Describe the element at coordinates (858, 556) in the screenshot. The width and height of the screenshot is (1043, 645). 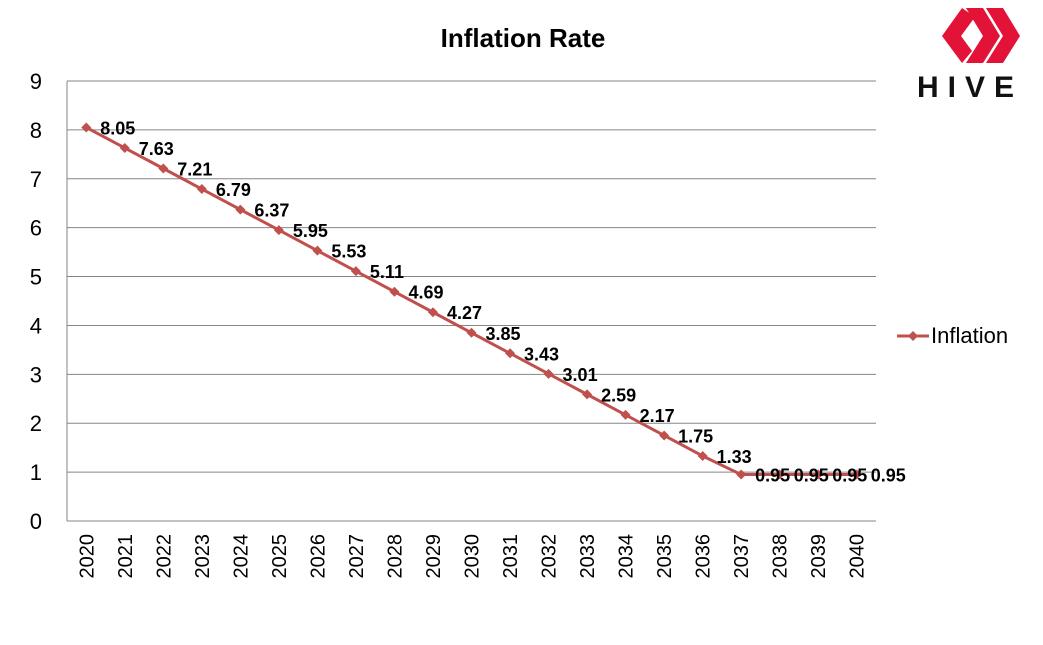
I see `x-tick-label: 2040` at that location.